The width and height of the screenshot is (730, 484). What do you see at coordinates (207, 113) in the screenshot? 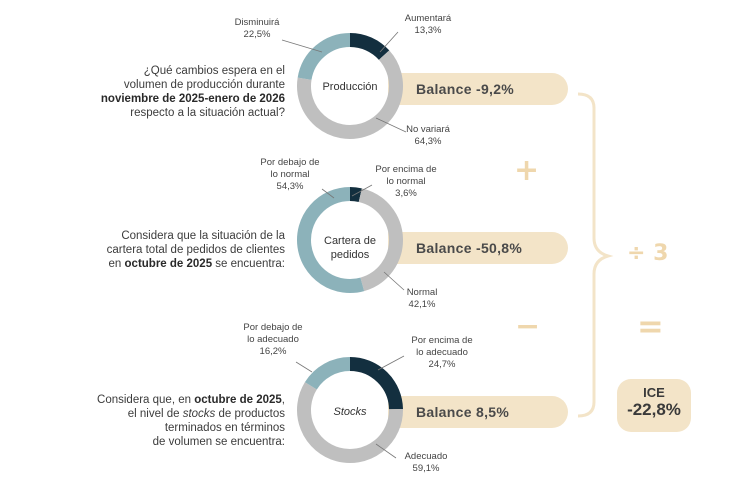
I see `question-line: respecto a la situación actual?` at bounding box center [207, 113].